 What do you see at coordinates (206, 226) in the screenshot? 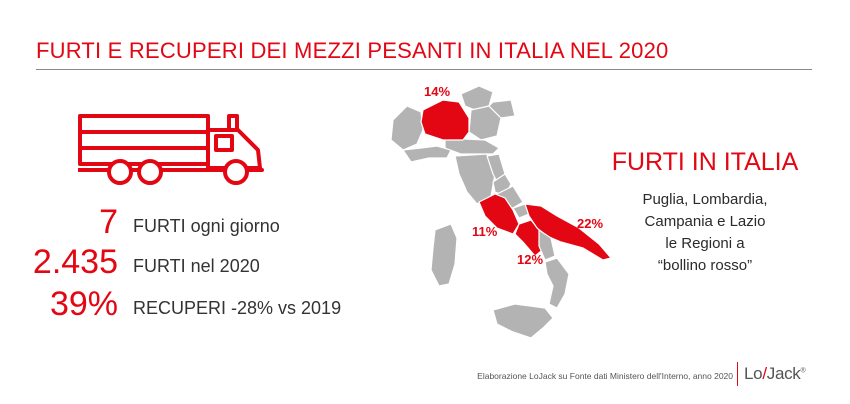
I see `stat-label: FURTI ogni giorno` at bounding box center [206, 226].